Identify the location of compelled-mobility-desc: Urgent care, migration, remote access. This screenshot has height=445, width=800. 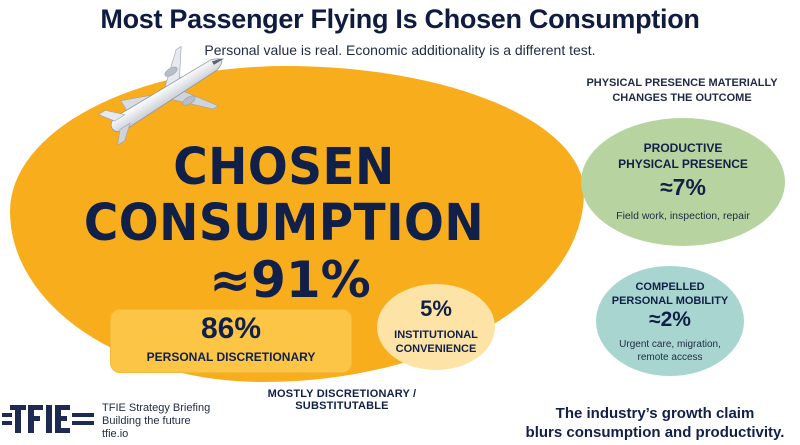
(670, 351).